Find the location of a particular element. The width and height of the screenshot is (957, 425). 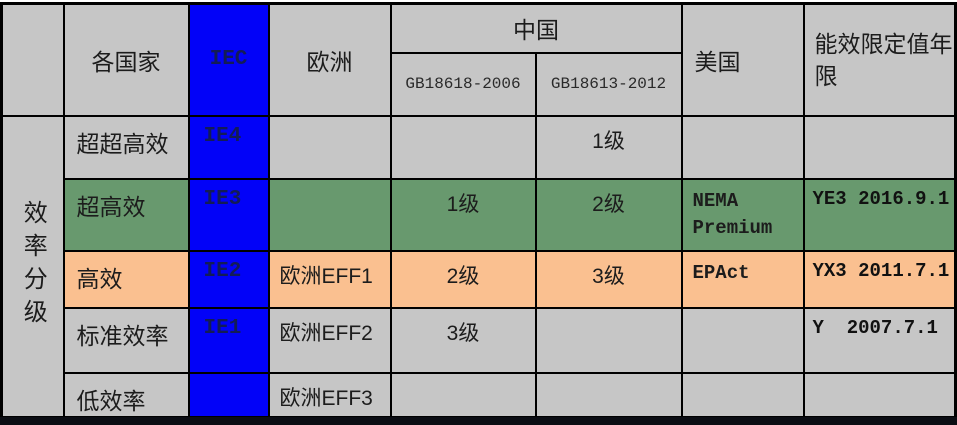

row-label: 低效率 is located at coordinates (126, 395).